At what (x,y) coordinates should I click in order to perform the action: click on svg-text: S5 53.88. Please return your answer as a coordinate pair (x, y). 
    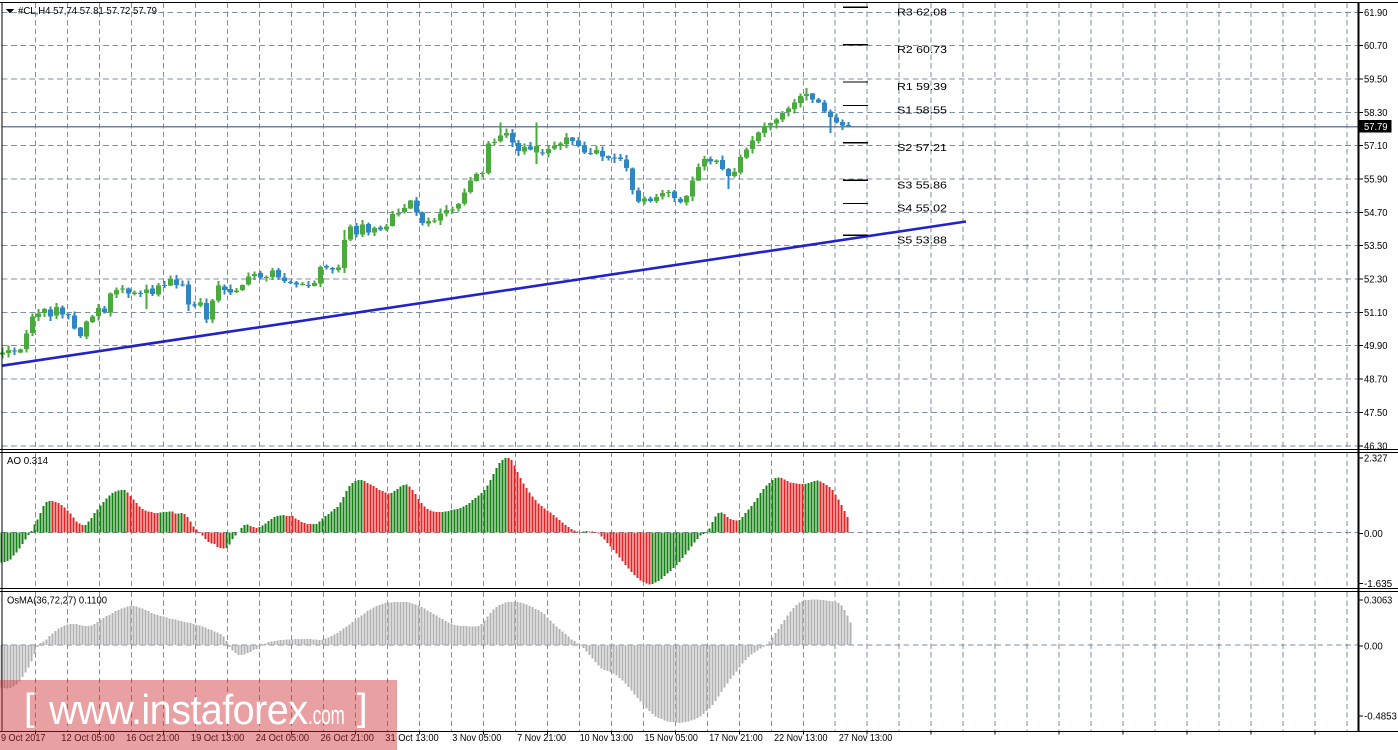
    Looking at the image, I should click on (922, 240).